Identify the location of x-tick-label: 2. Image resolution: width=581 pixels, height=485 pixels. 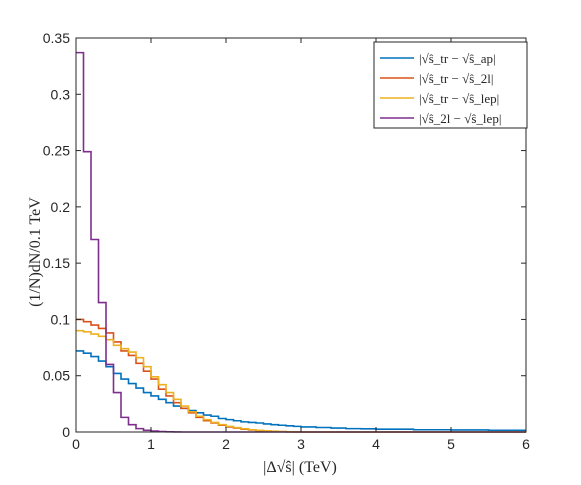
(226, 444).